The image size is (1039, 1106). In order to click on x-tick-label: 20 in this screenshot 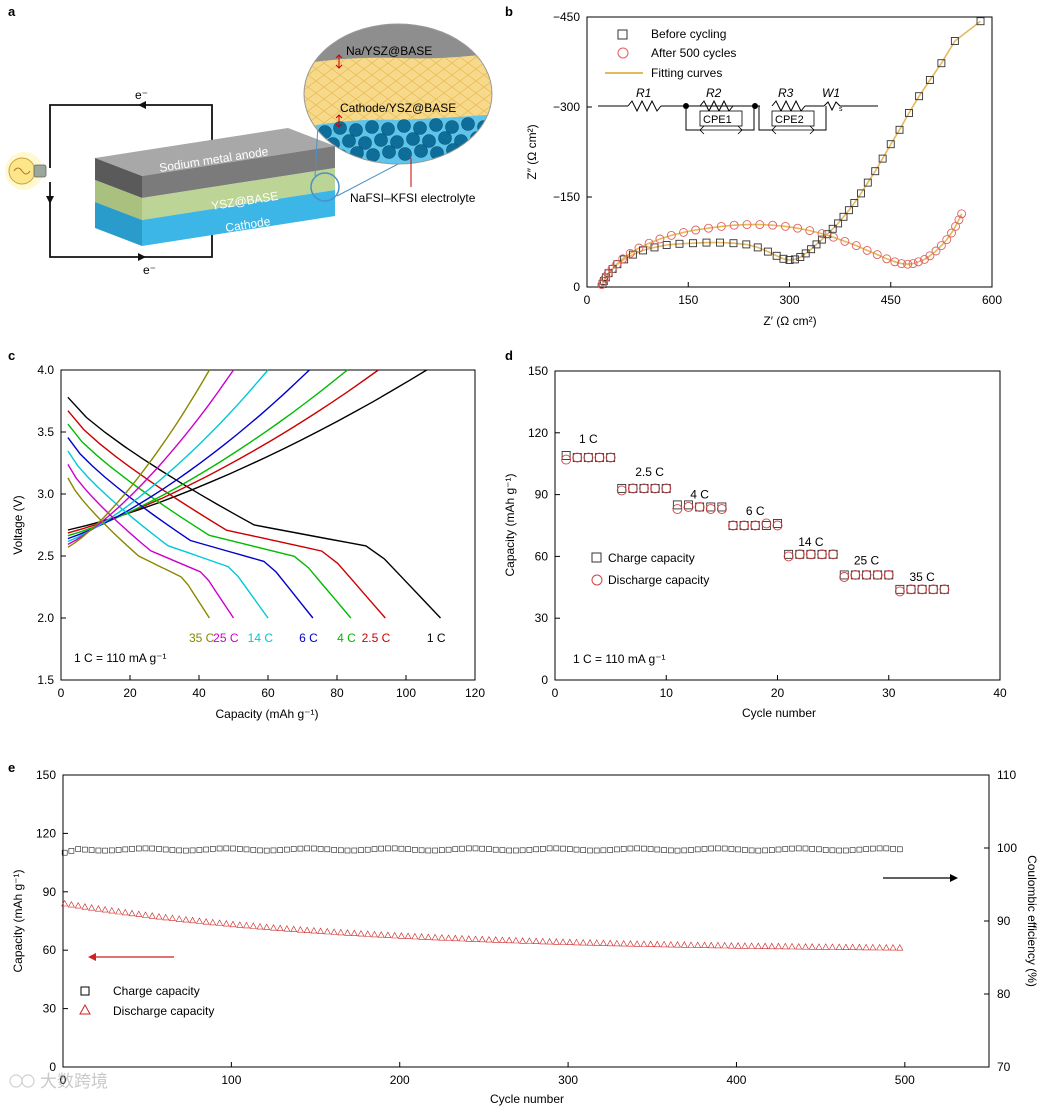, I will do `click(130, 693)`.